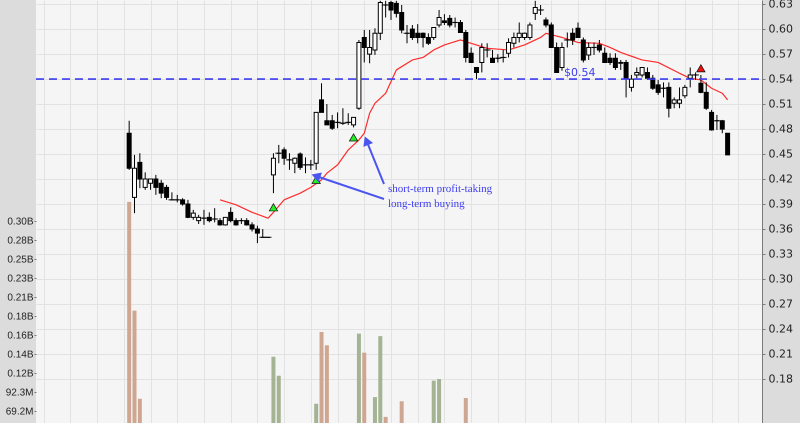 The width and height of the screenshot is (800, 423). Describe the element at coordinates (780, 79) in the screenshot. I see `y-tick-label: 0.54` at that location.